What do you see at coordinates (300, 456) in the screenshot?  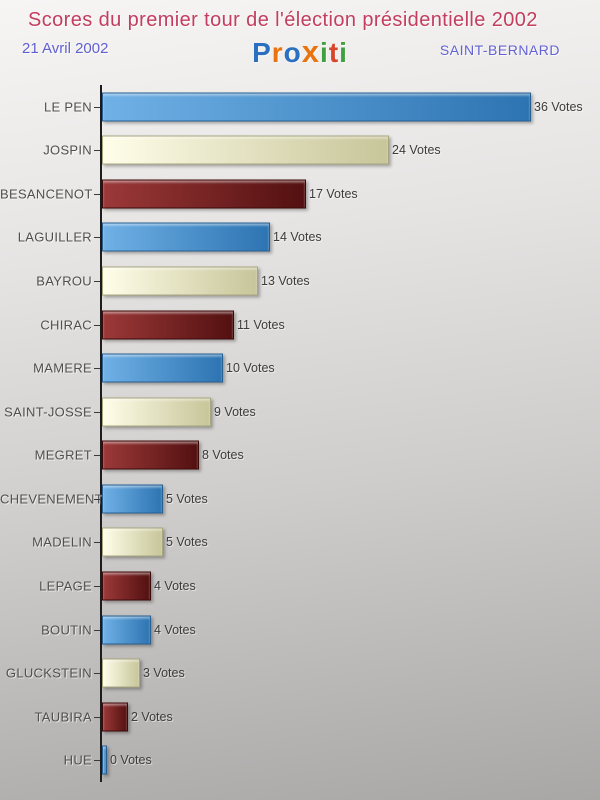 I see `chart-row: MEGRET 8 Votes` at bounding box center [300, 456].